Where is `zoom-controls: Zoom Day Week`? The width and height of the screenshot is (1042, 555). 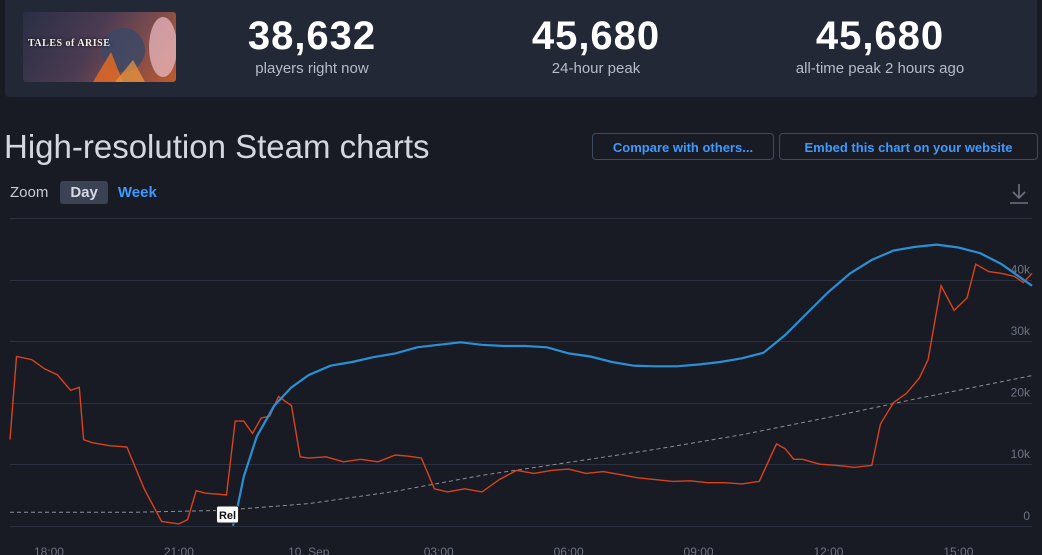
zoom-controls: Zoom Day Week is located at coordinates (88, 192).